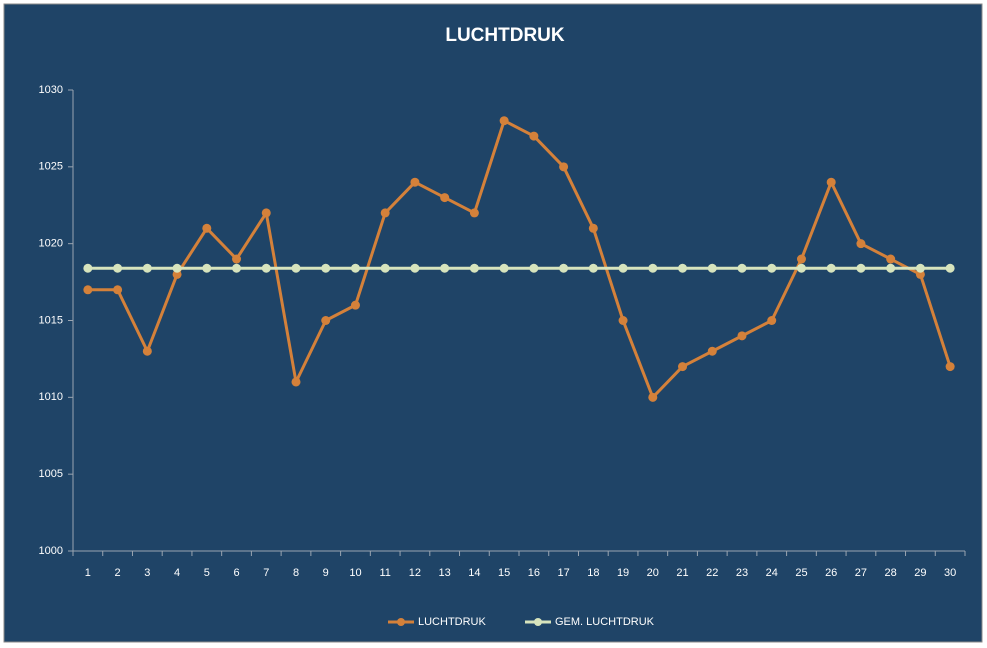  I want to click on x-tick-label: 27, so click(861, 573).